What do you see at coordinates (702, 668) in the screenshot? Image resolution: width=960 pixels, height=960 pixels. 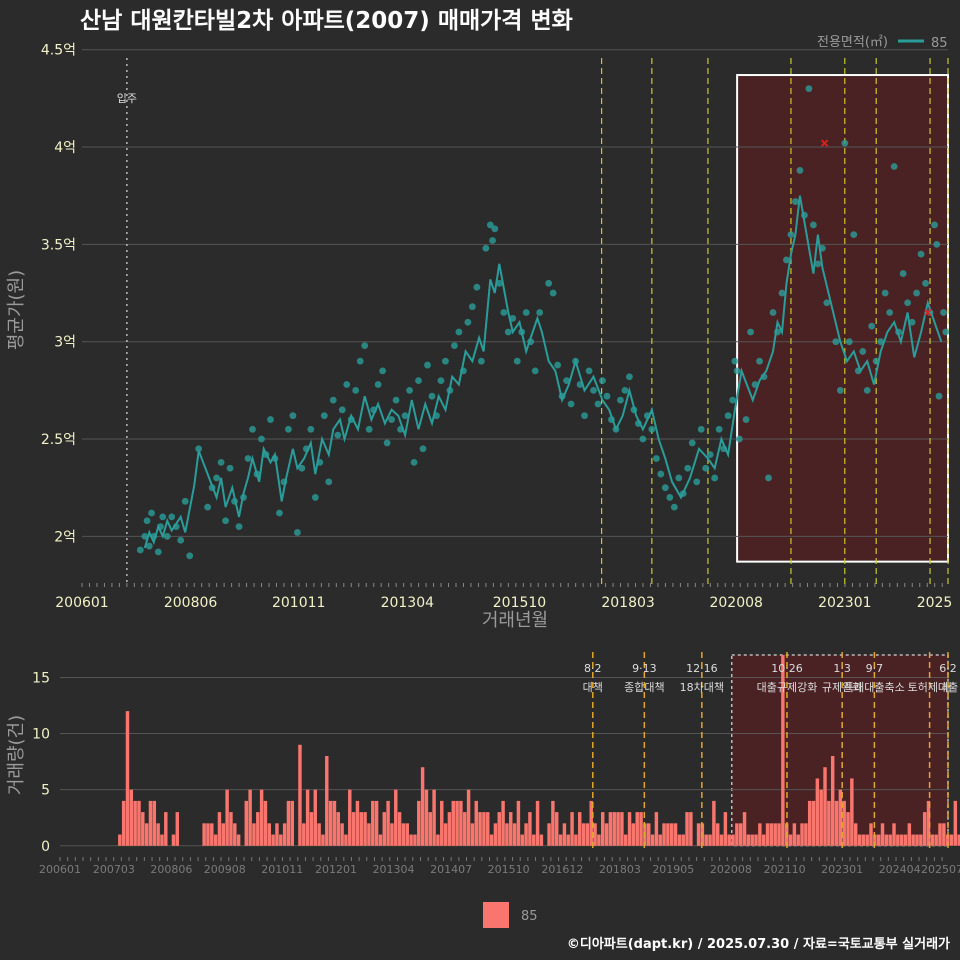 I see `event-date: 12·16` at bounding box center [702, 668].